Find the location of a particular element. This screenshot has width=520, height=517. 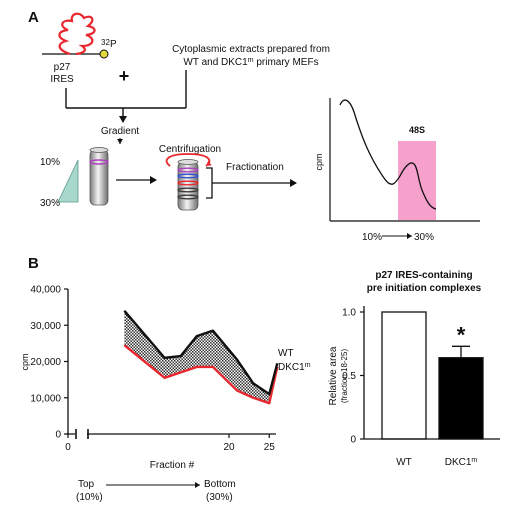

bottom-label: Bottom is located at coordinates (220, 484).